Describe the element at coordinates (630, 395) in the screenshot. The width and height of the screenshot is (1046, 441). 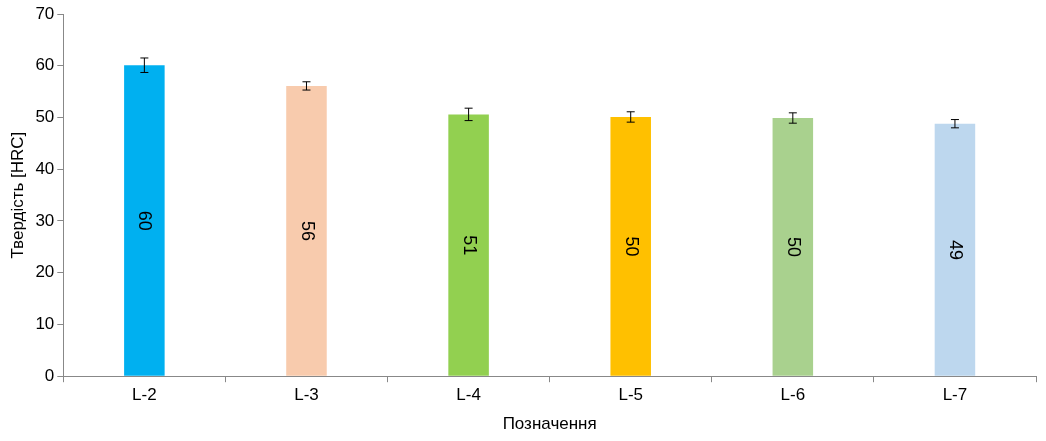
I see `x-tick-label: L-5` at that location.